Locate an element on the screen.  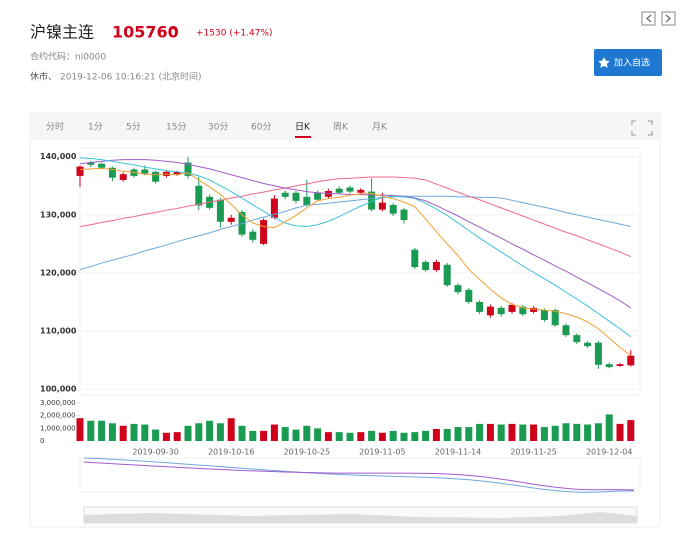
up-arrow is located at coordinates (173, 29).